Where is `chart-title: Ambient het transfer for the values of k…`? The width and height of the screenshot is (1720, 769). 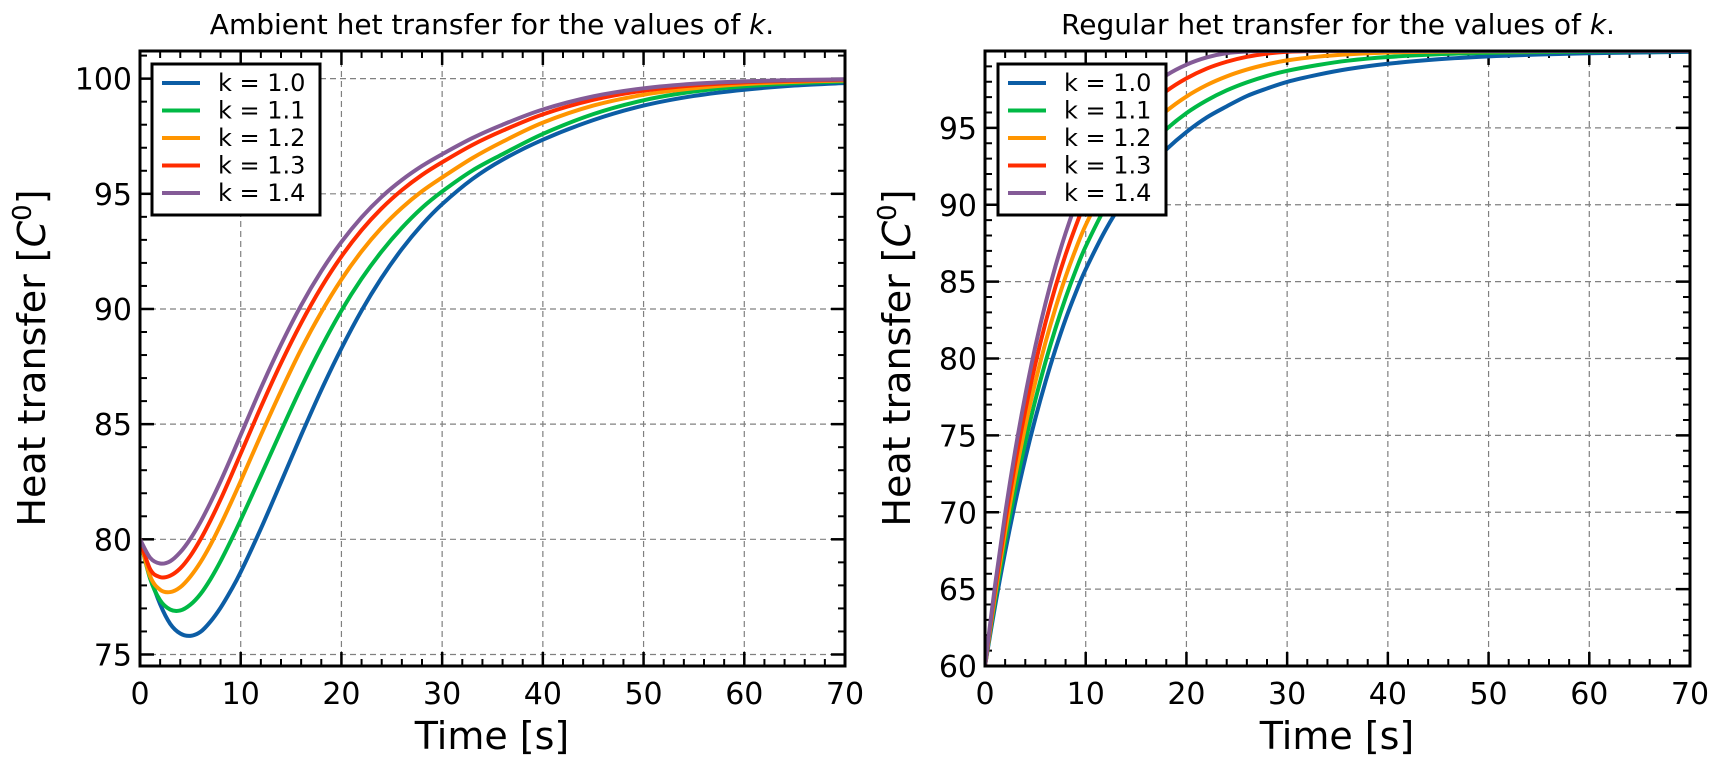
chart-title: Ambient het transfer for the values of k… is located at coordinates (492, 24).